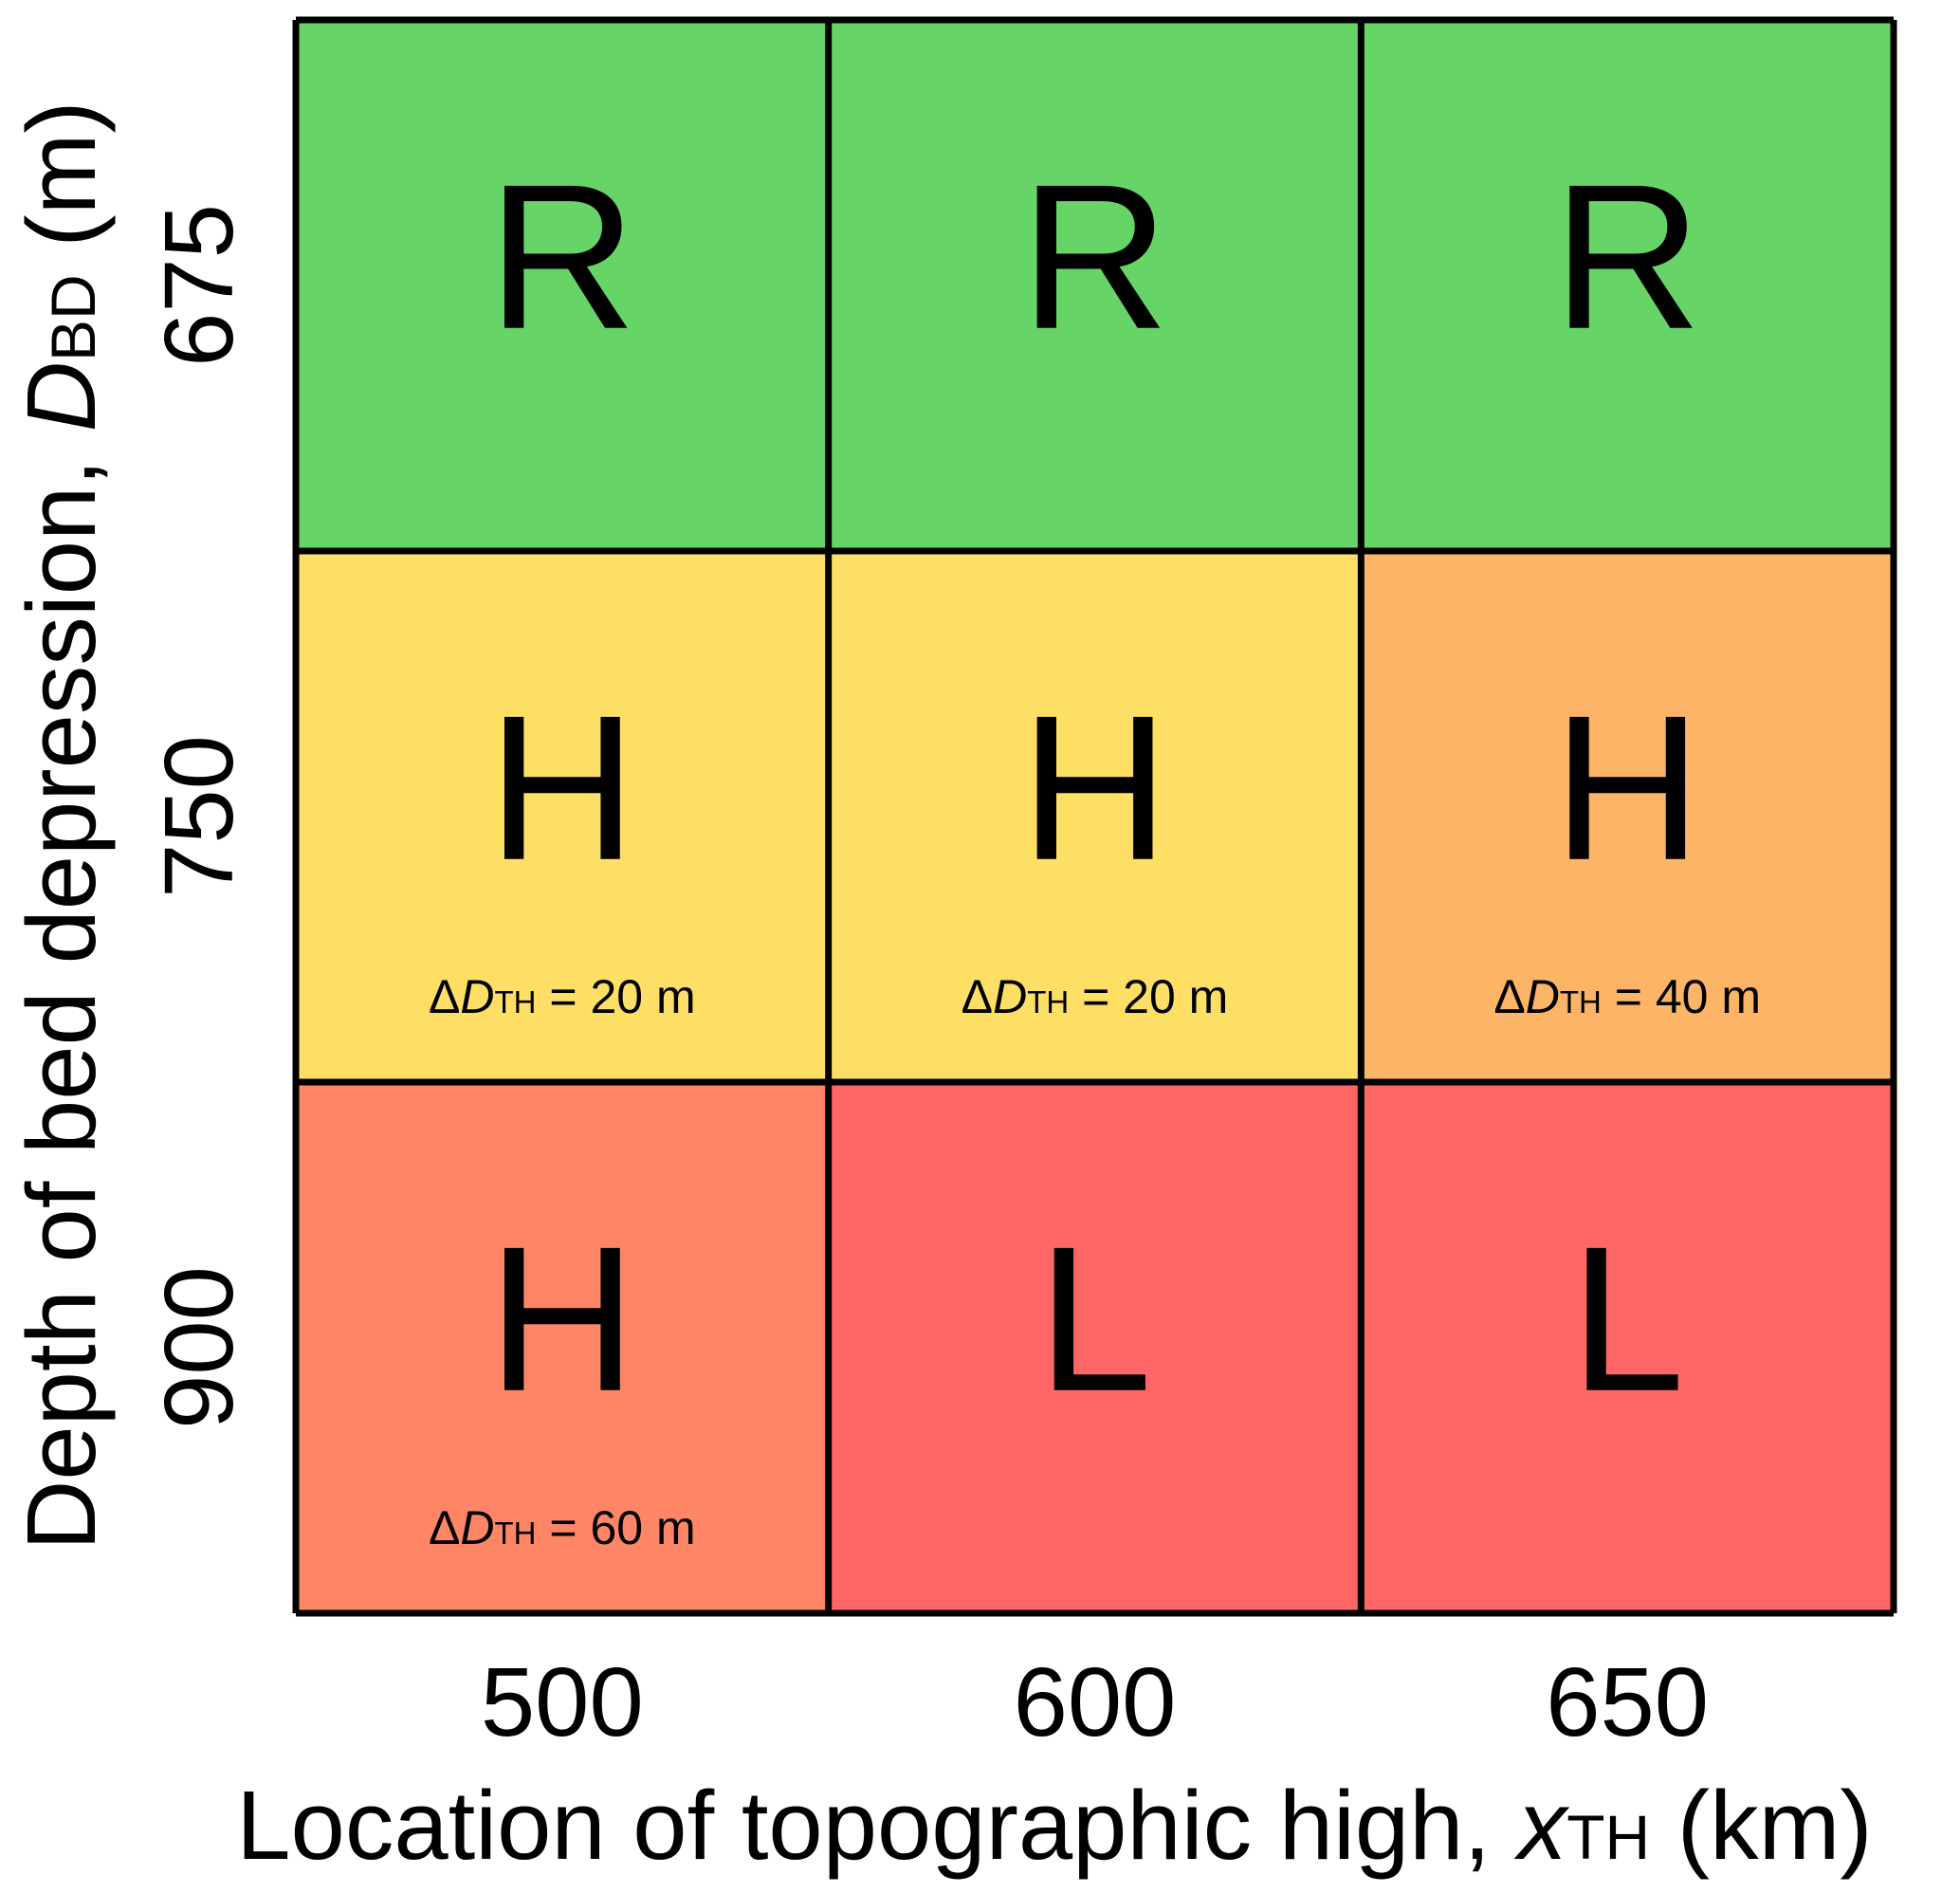 This screenshot has height=1893, width=1960. I want to click on delta-value: = 40 m, so click(1681, 996).